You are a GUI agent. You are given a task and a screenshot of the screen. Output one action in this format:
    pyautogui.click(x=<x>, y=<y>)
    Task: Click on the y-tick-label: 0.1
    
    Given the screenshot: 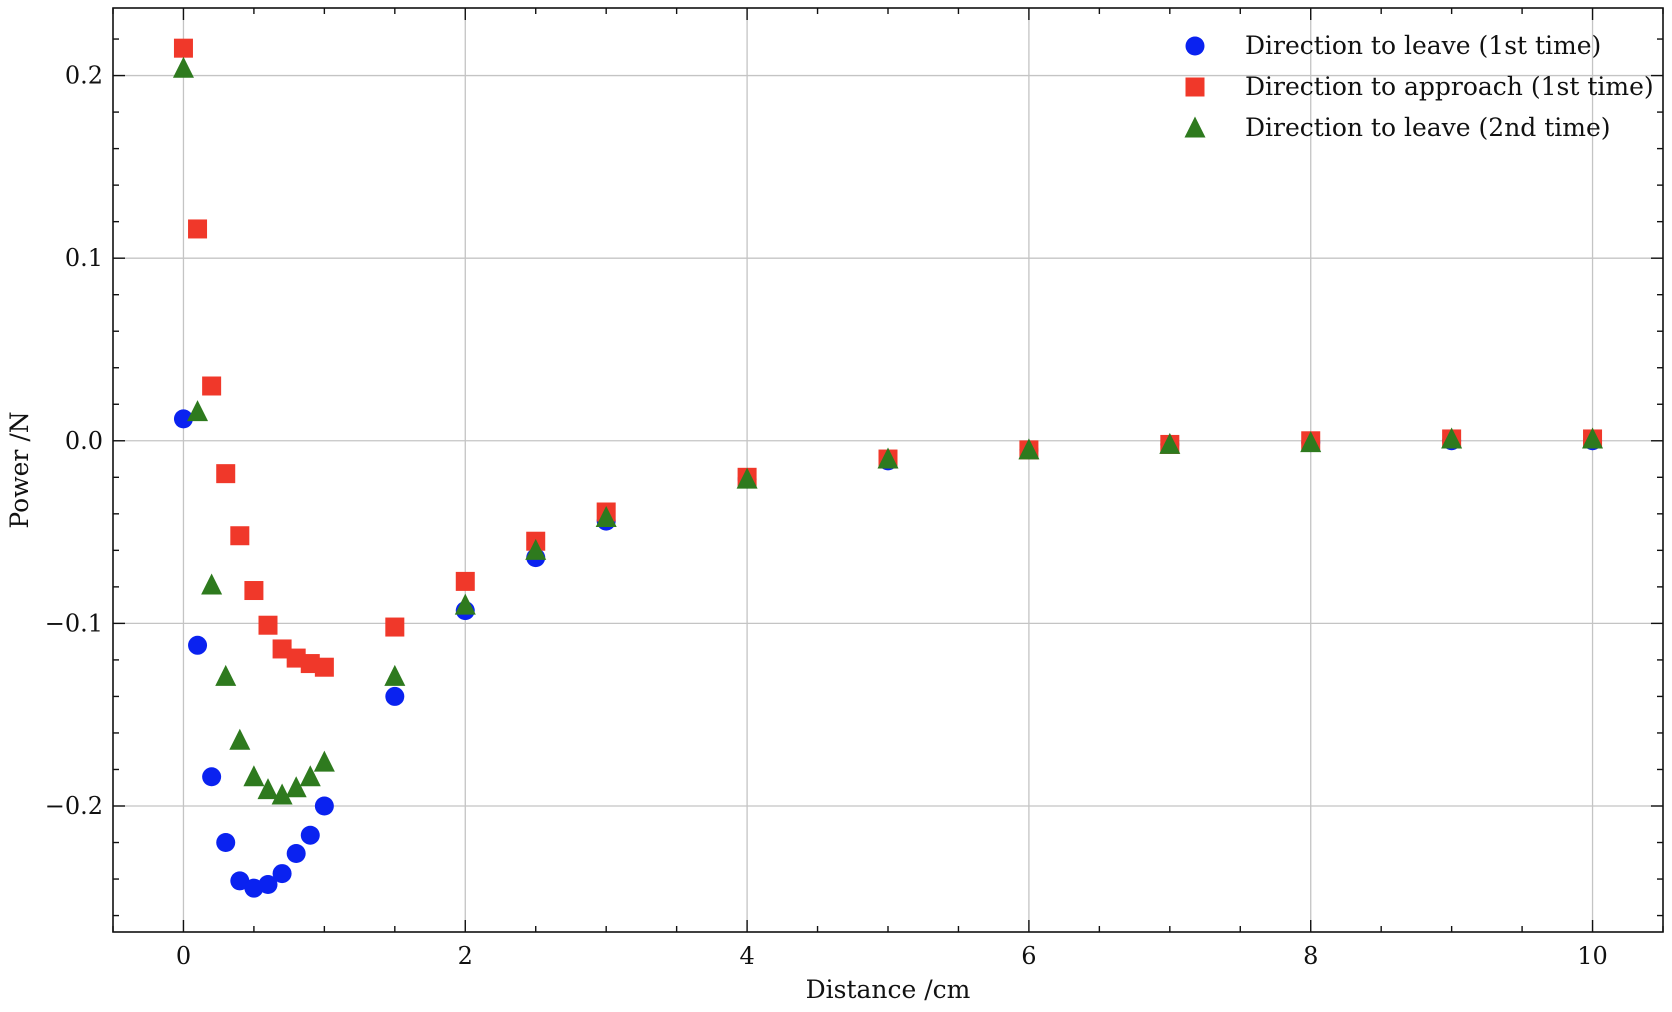 What is the action you would take?
    pyautogui.click(x=84, y=258)
    